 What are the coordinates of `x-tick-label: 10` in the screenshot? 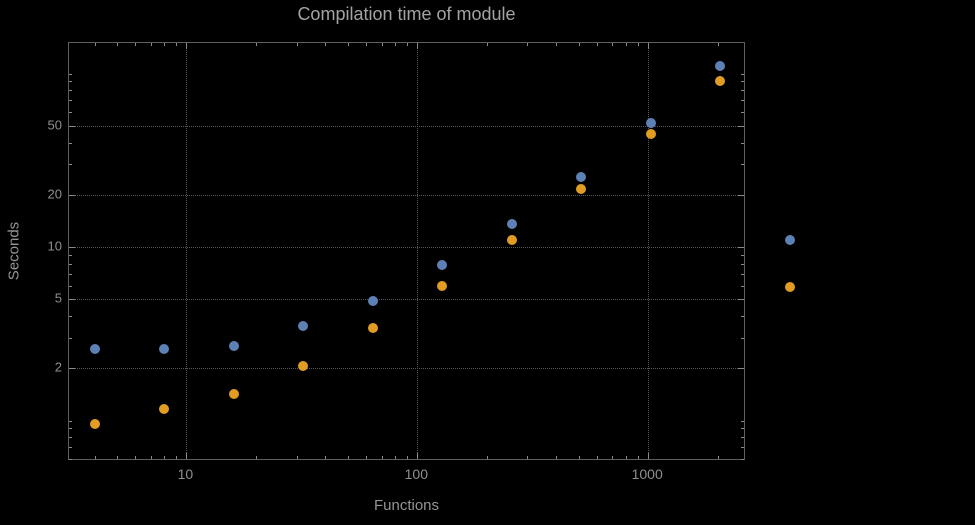 It's located at (185, 474).